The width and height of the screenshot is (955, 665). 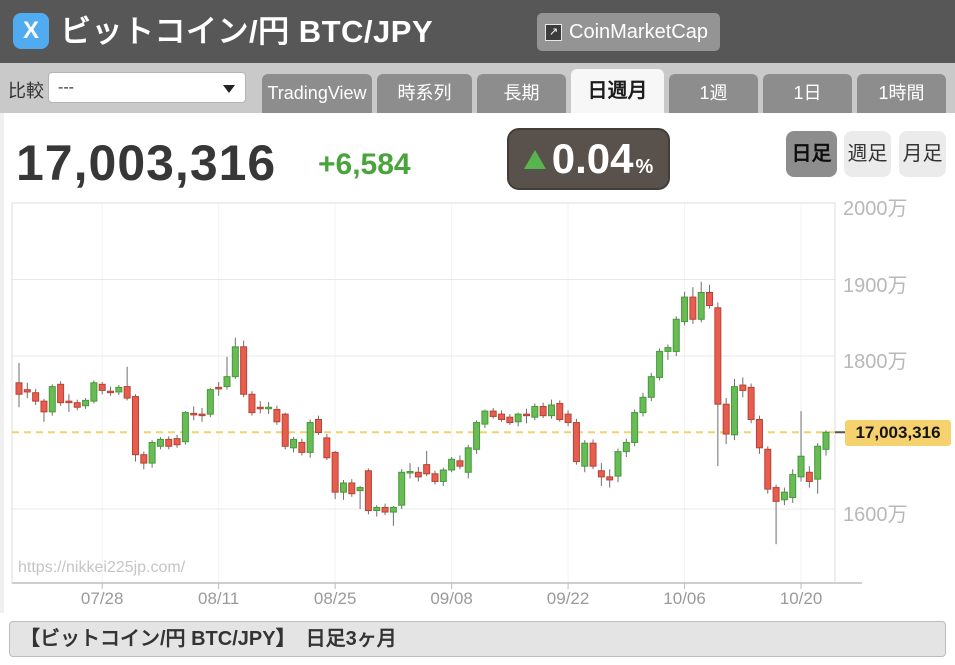 What do you see at coordinates (424, 93) in the screenshot?
I see `tab-1: 時系列` at bounding box center [424, 93].